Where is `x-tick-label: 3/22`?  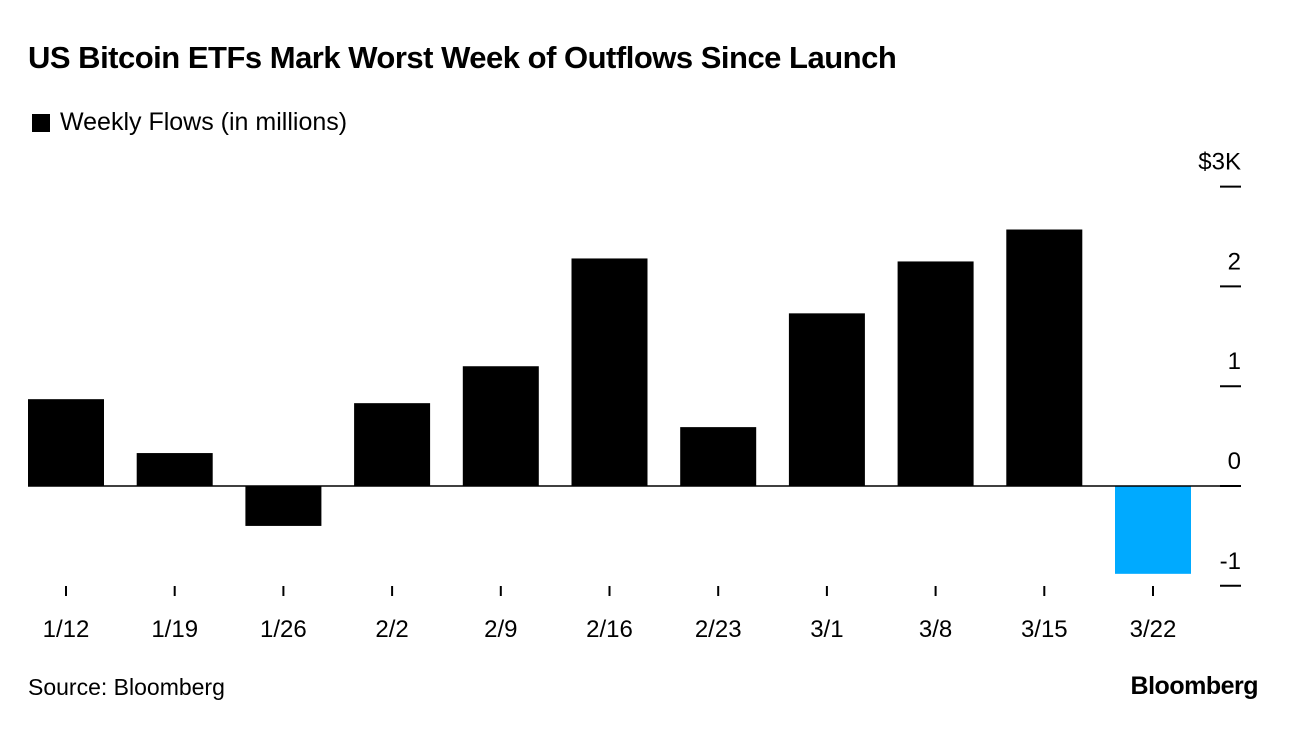
x-tick-label: 3/22 is located at coordinates (1153, 629).